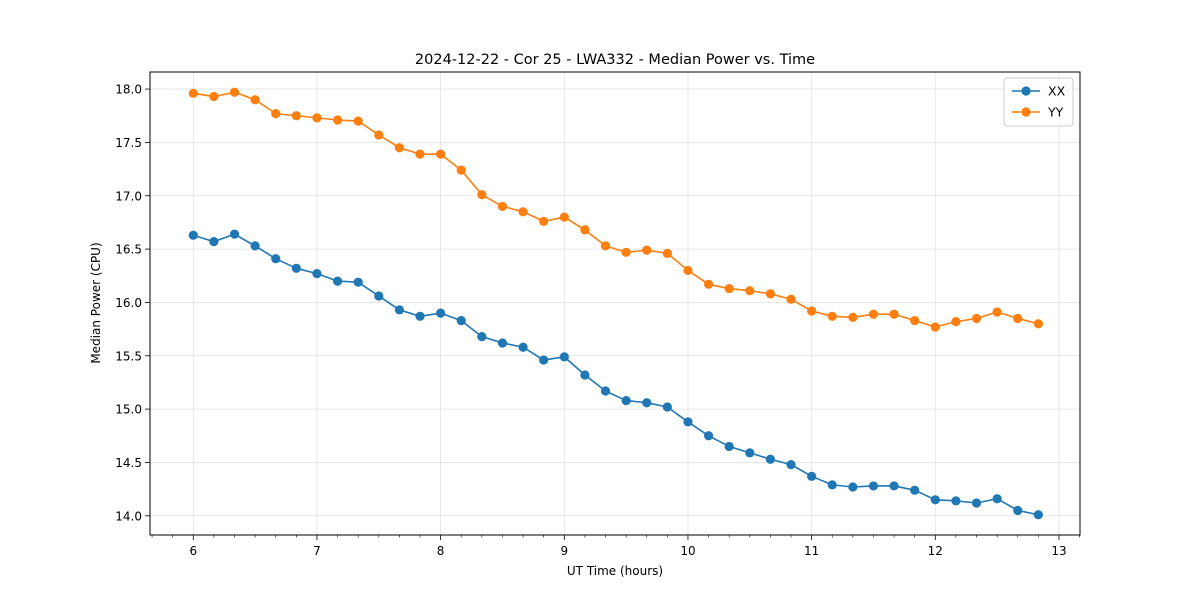  I want to click on legend-marker-xx, so click(1026, 91).